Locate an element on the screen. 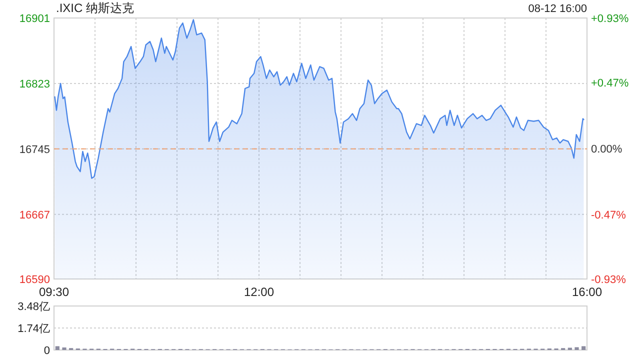  chart-title: .IXIC 纳斯达克 is located at coordinates (95, 8).